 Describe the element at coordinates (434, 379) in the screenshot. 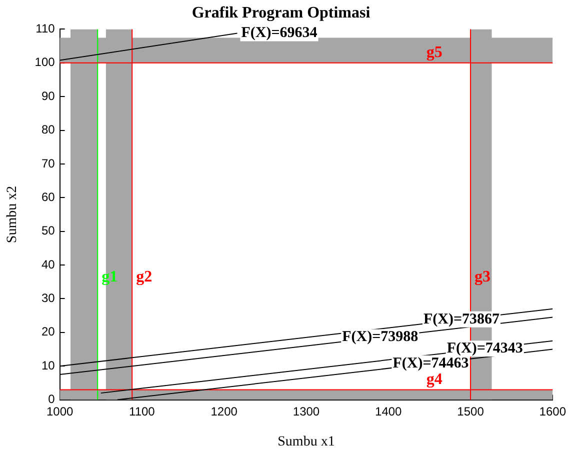

I see `ref-line-label: g4` at that location.